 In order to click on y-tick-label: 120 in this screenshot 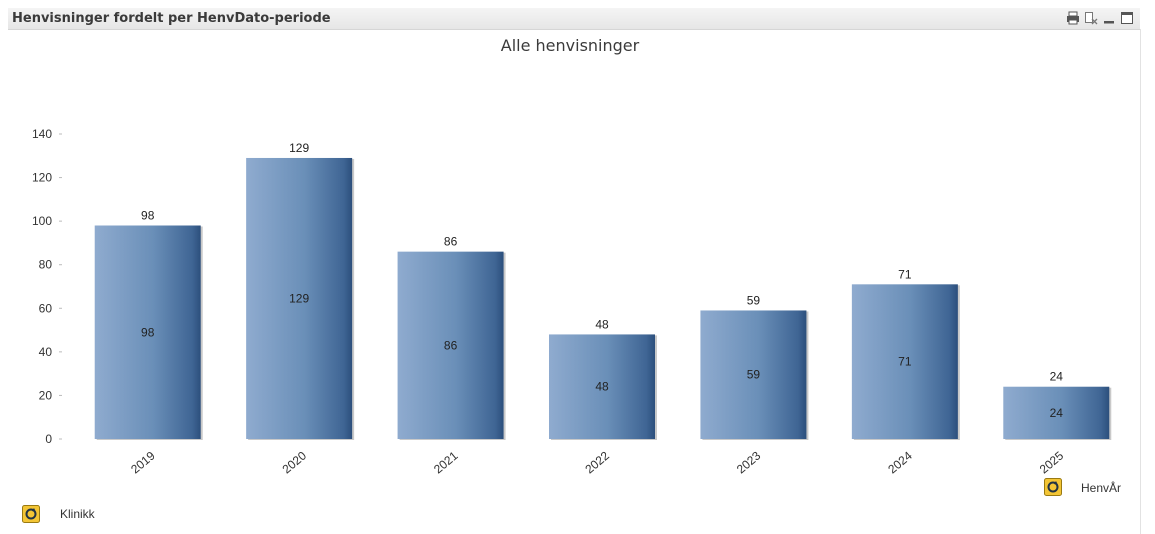, I will do `click(42, 178)`.